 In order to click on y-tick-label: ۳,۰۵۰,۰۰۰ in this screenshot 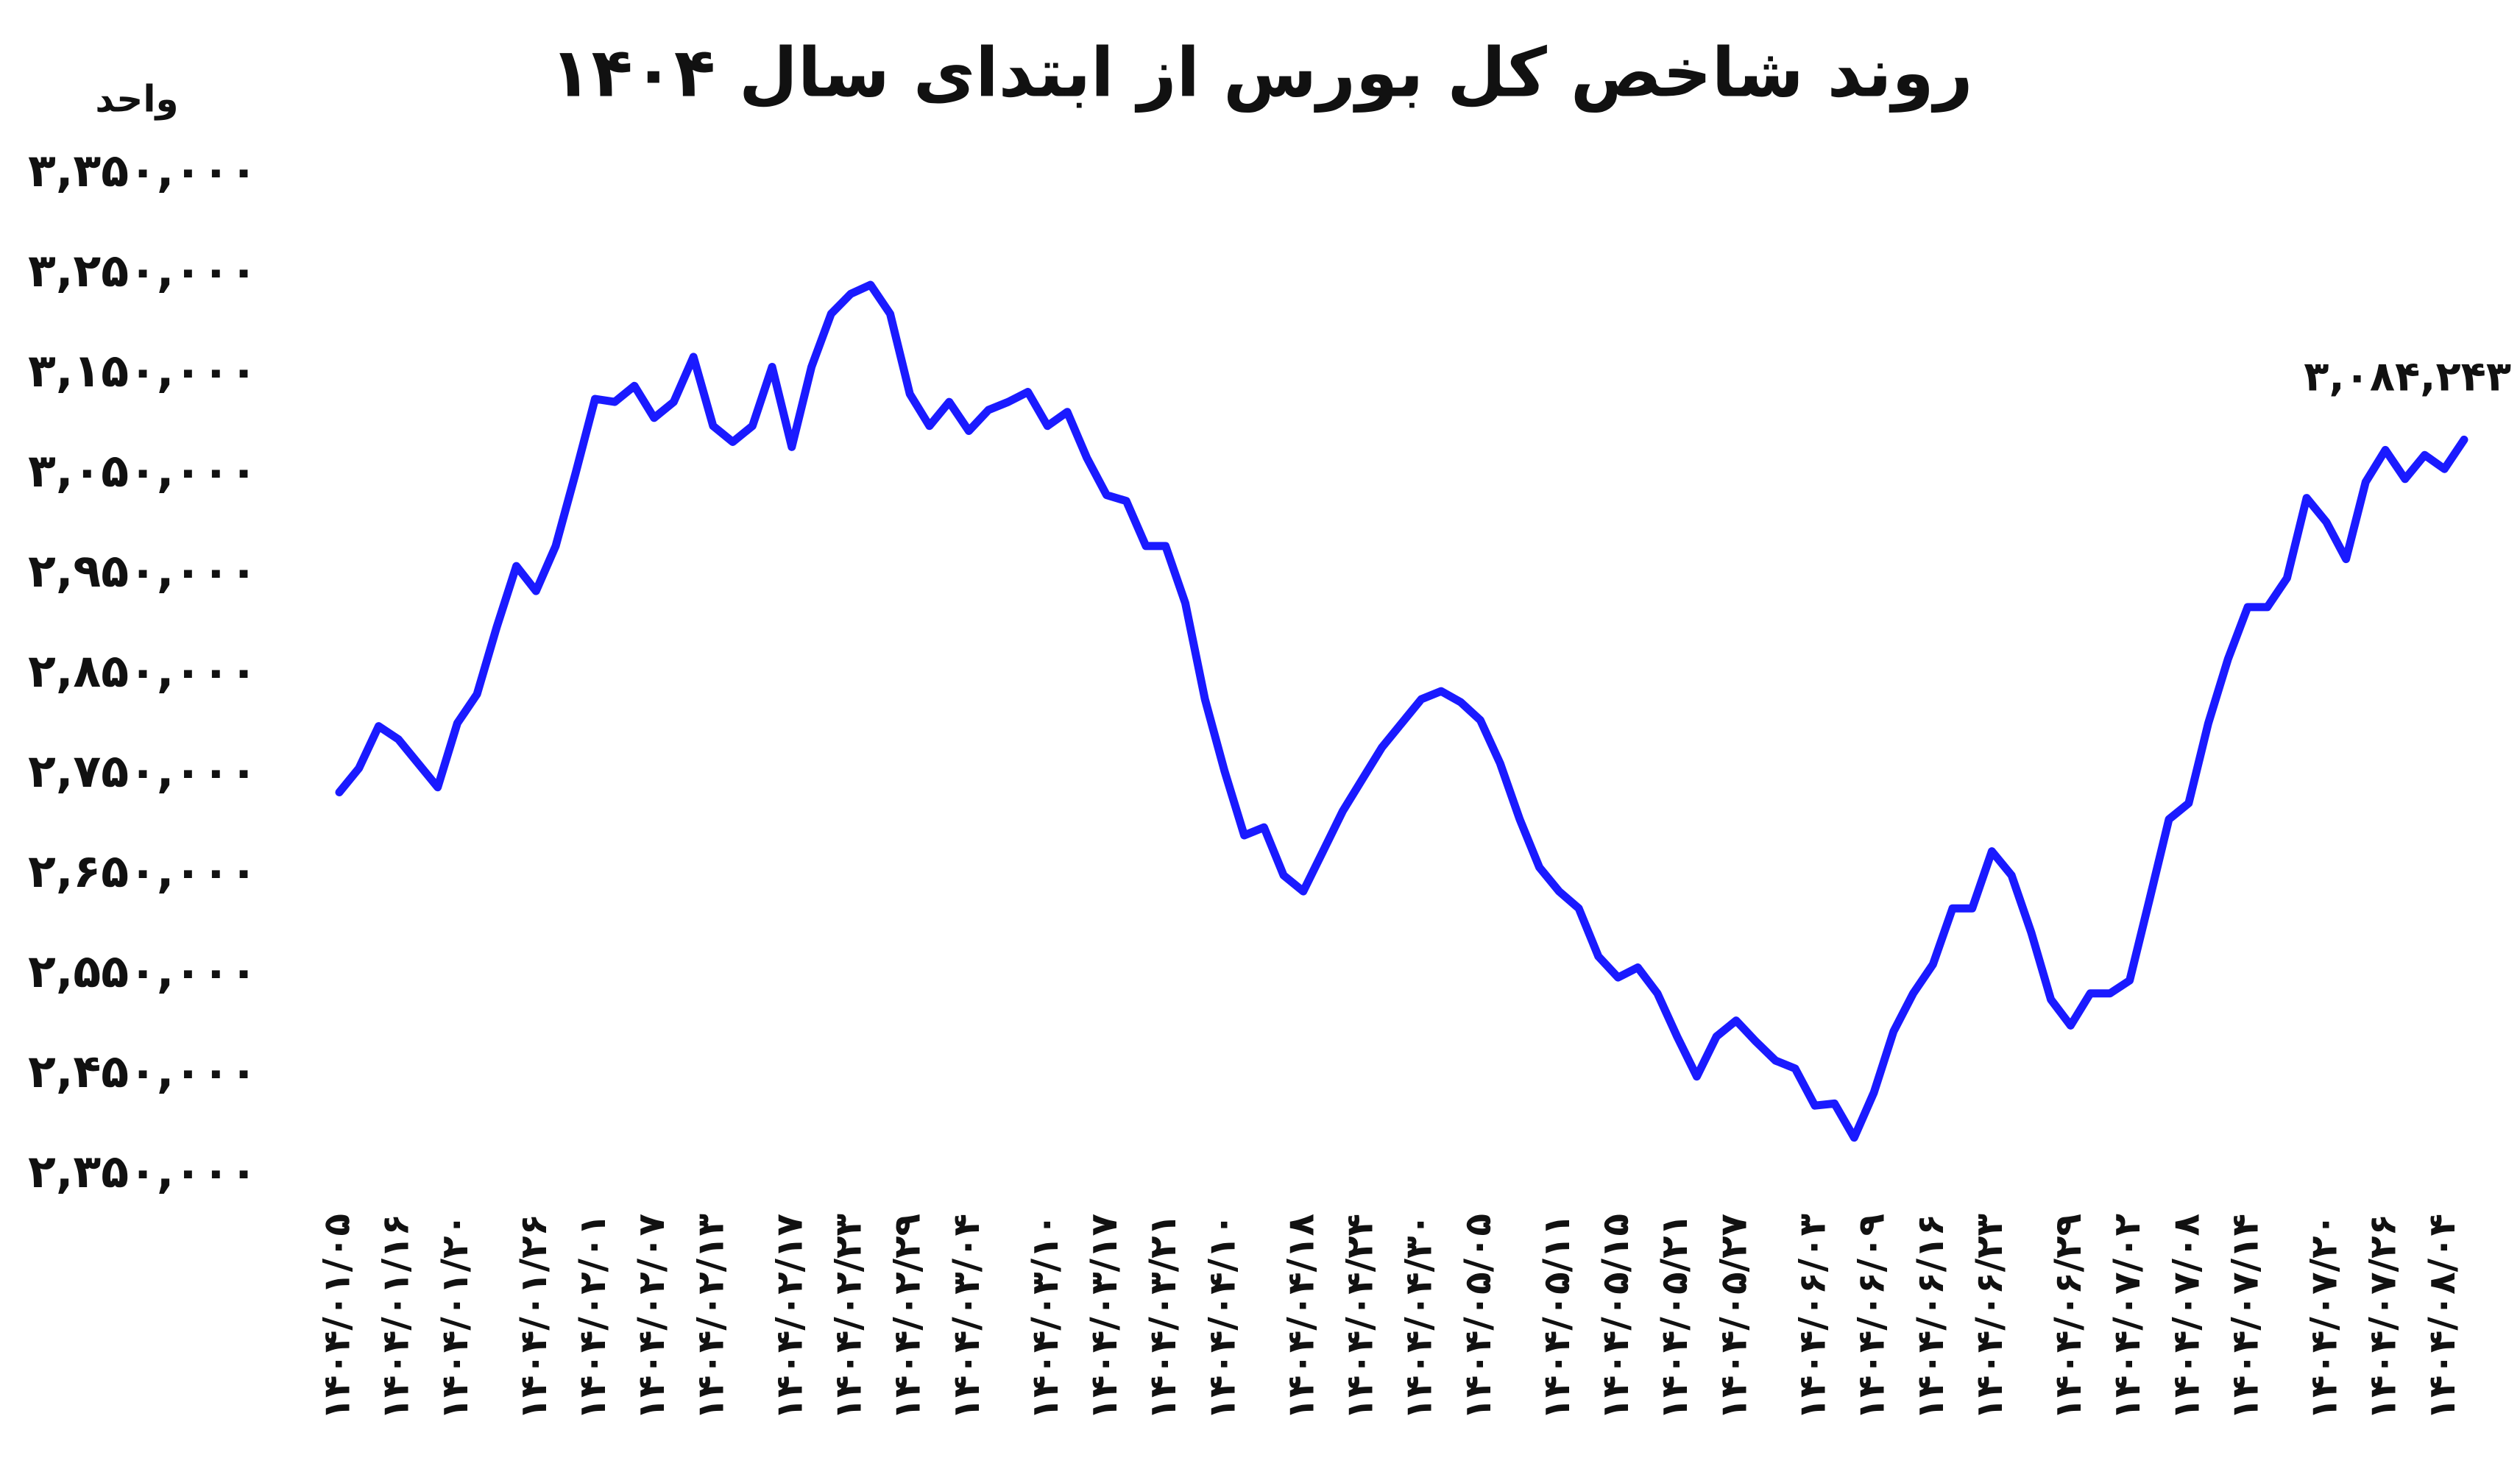, I will do `click(143, 471)`.